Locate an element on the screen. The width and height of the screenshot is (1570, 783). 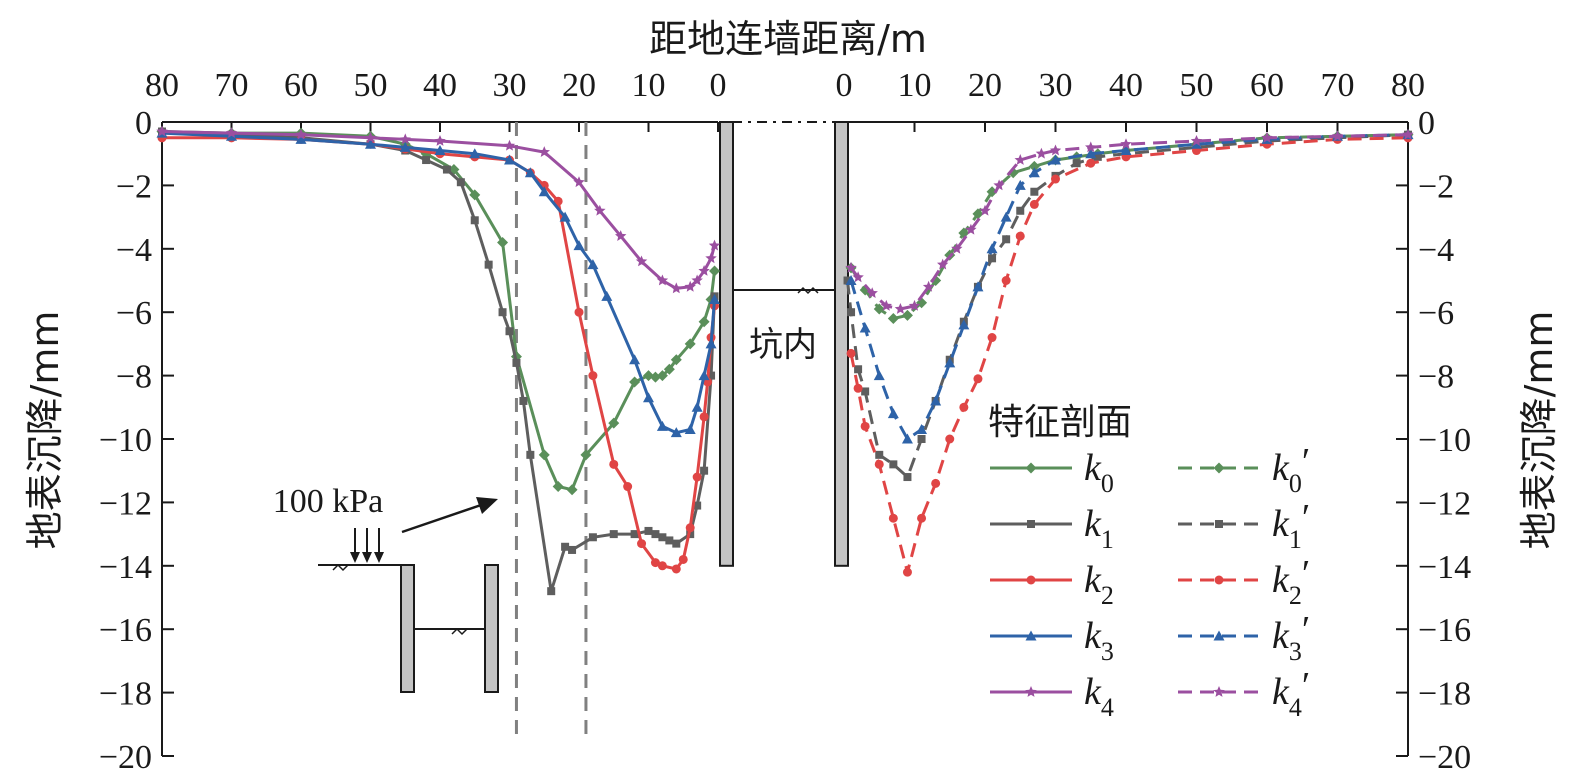
y-tick-label-right: −10 is located at coordinates (1444, 440).